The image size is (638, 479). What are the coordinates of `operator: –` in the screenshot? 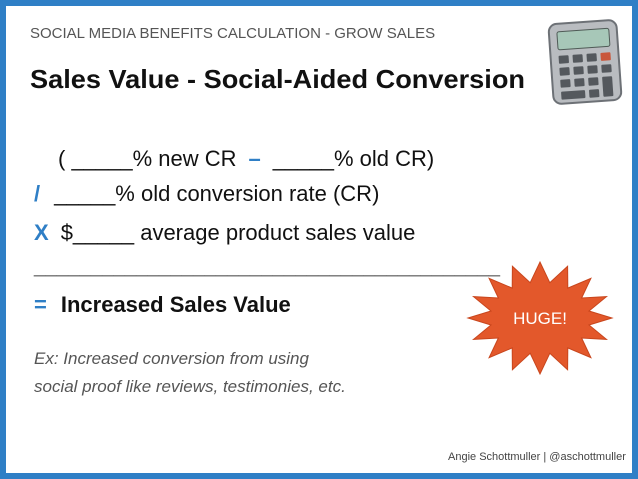 It's located at (255, 158).